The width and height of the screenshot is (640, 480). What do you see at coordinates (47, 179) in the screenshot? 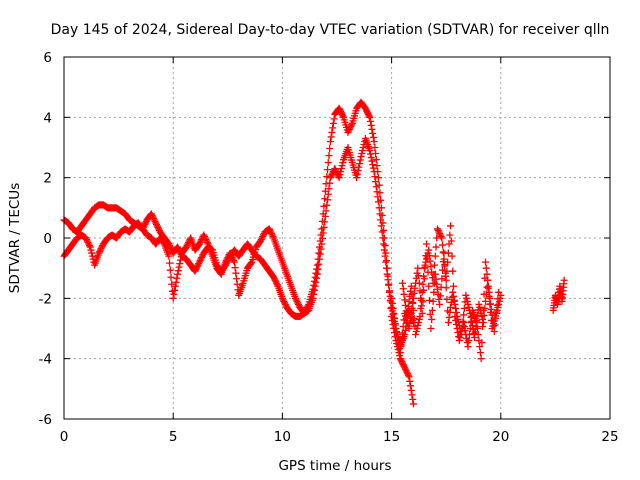
I see `y-tick-label: 2` at bounding box center [47, 179].